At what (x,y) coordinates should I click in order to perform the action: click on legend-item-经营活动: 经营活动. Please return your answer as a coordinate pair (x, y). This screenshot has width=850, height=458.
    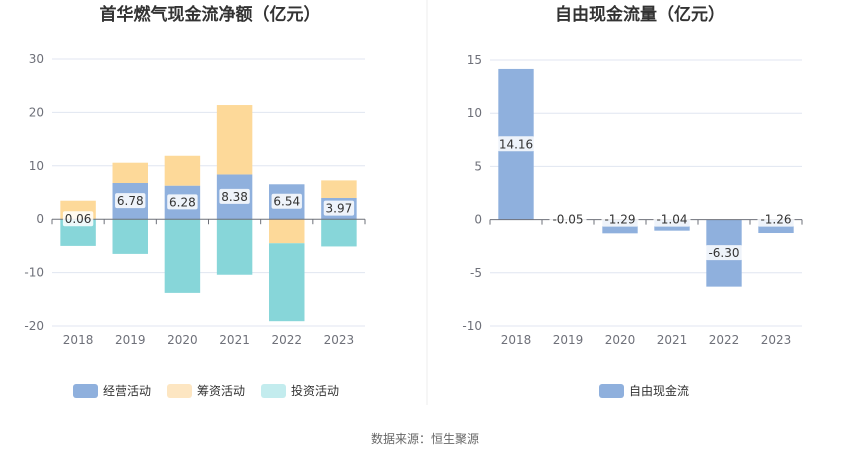
    Looking at the image, I should click on (112, 391).